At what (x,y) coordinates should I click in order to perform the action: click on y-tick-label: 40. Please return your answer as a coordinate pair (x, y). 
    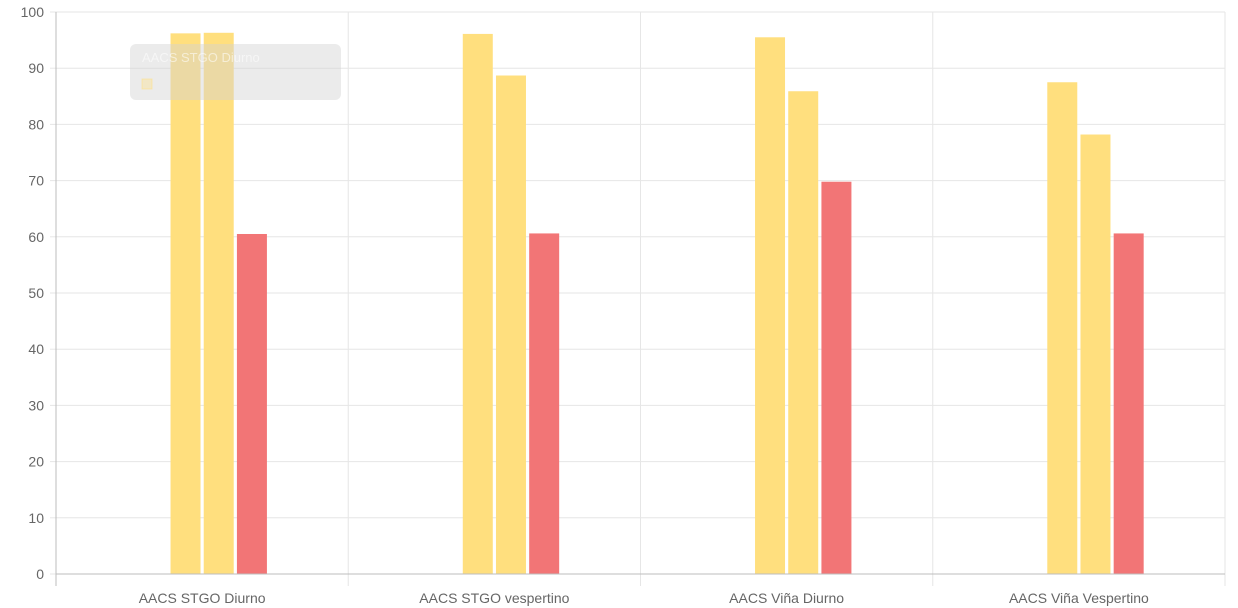
    Looking at the image, I should click on (36, 349).